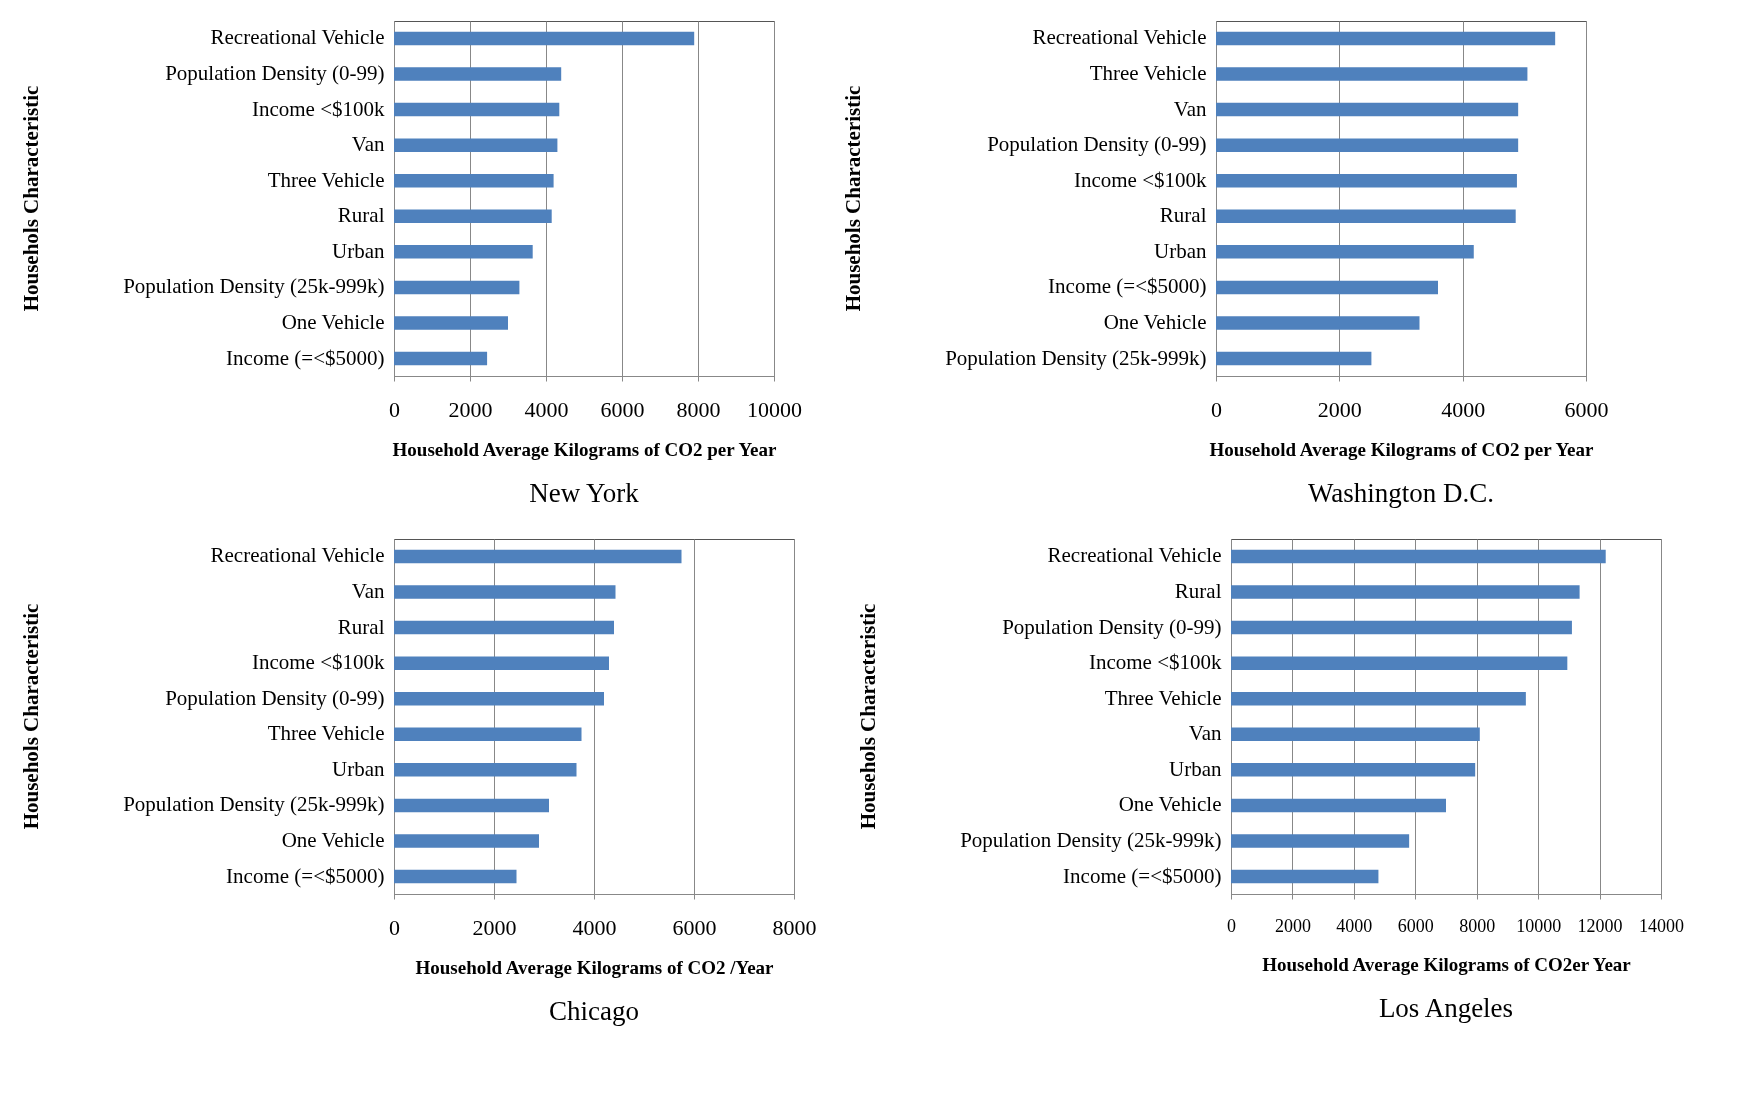 This screenshot has height=1120, width=1764. I want to click on text: New York, so click(584, 493).